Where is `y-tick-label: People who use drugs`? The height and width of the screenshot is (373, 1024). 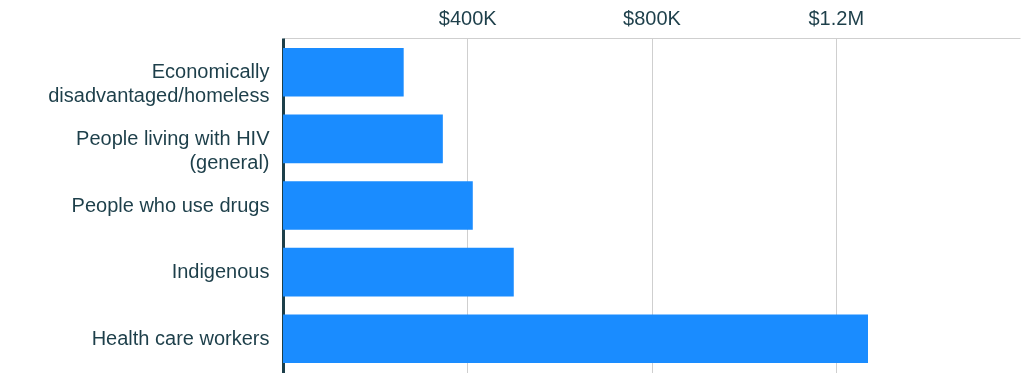 y-tick-label: People who use drugs is located at coordinates (170, 204).